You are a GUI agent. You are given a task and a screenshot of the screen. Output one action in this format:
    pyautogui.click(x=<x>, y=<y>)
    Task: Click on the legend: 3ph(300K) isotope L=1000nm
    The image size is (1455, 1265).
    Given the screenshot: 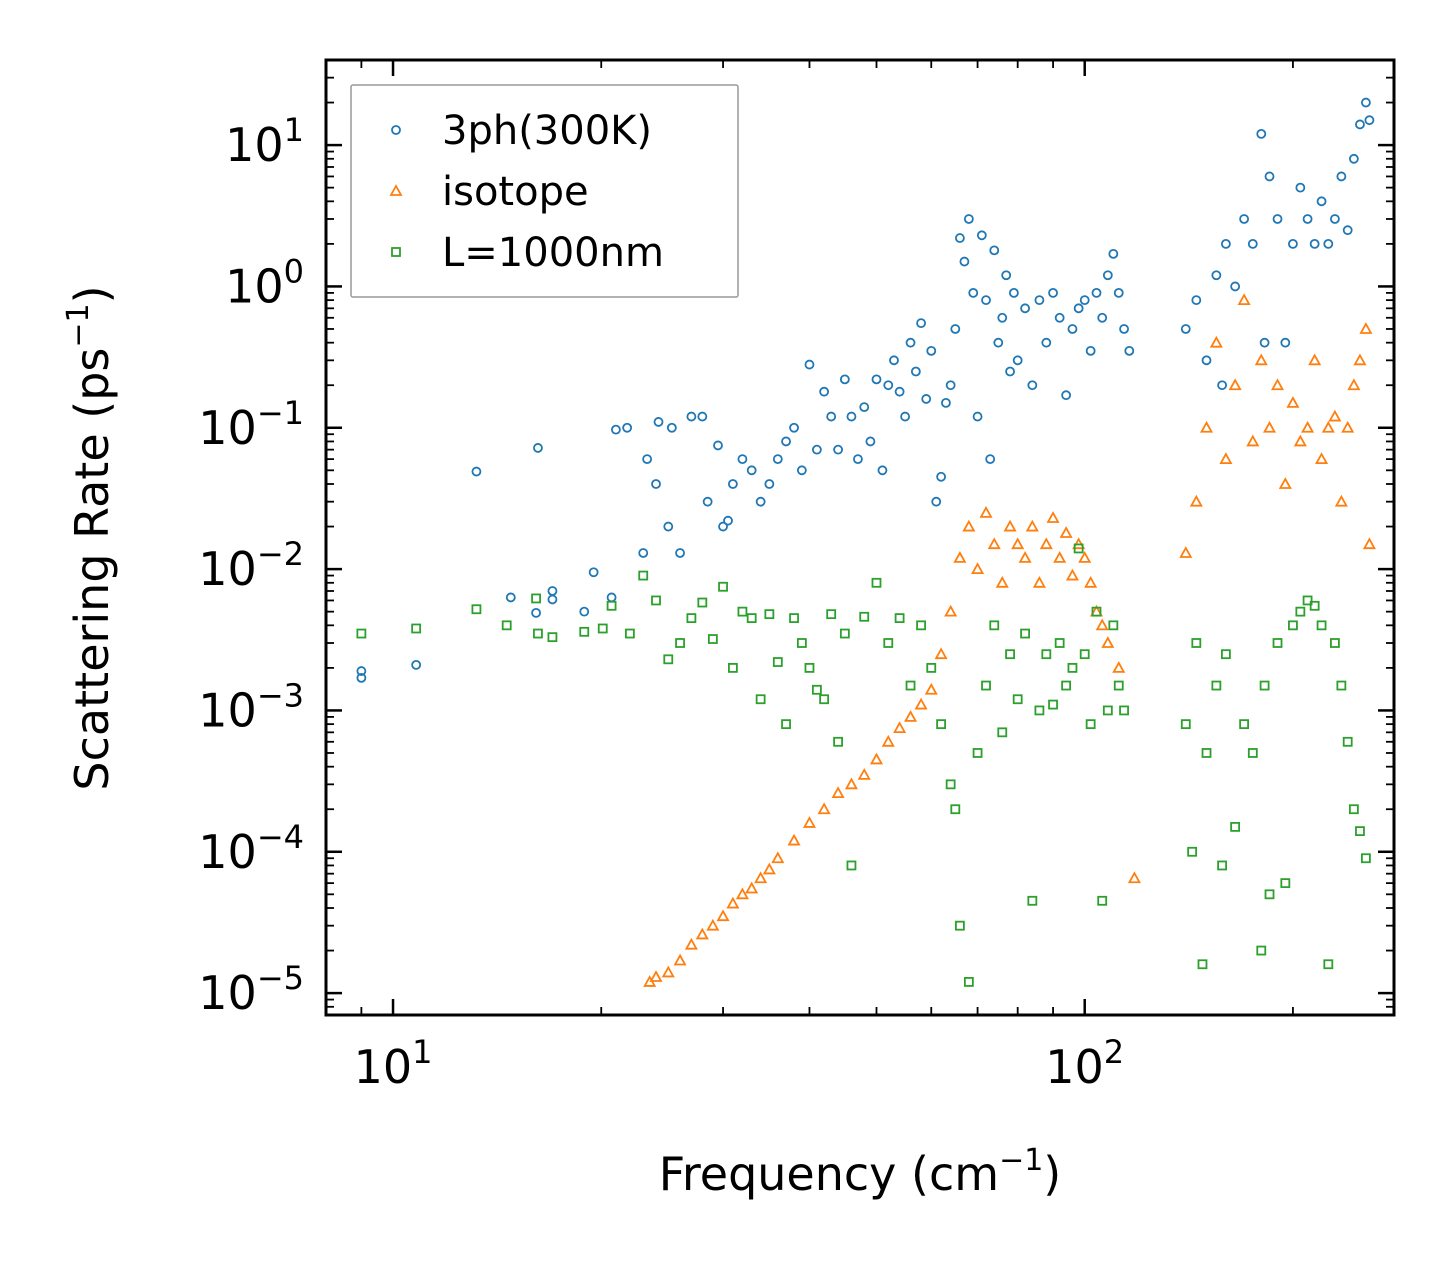 What is the action you would take?
    pyautogui.click(x=544, y=191)
    